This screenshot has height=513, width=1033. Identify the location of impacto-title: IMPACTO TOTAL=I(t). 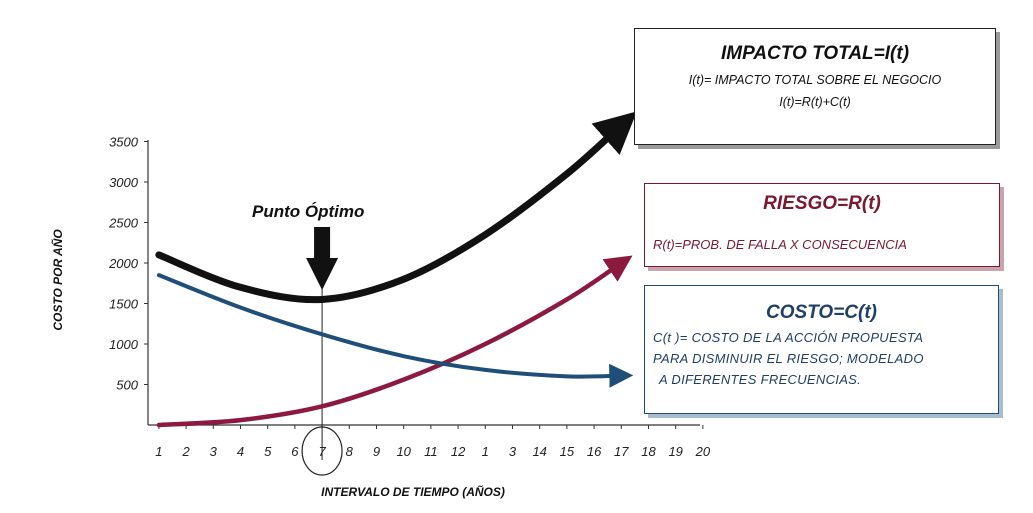
(815, 53).